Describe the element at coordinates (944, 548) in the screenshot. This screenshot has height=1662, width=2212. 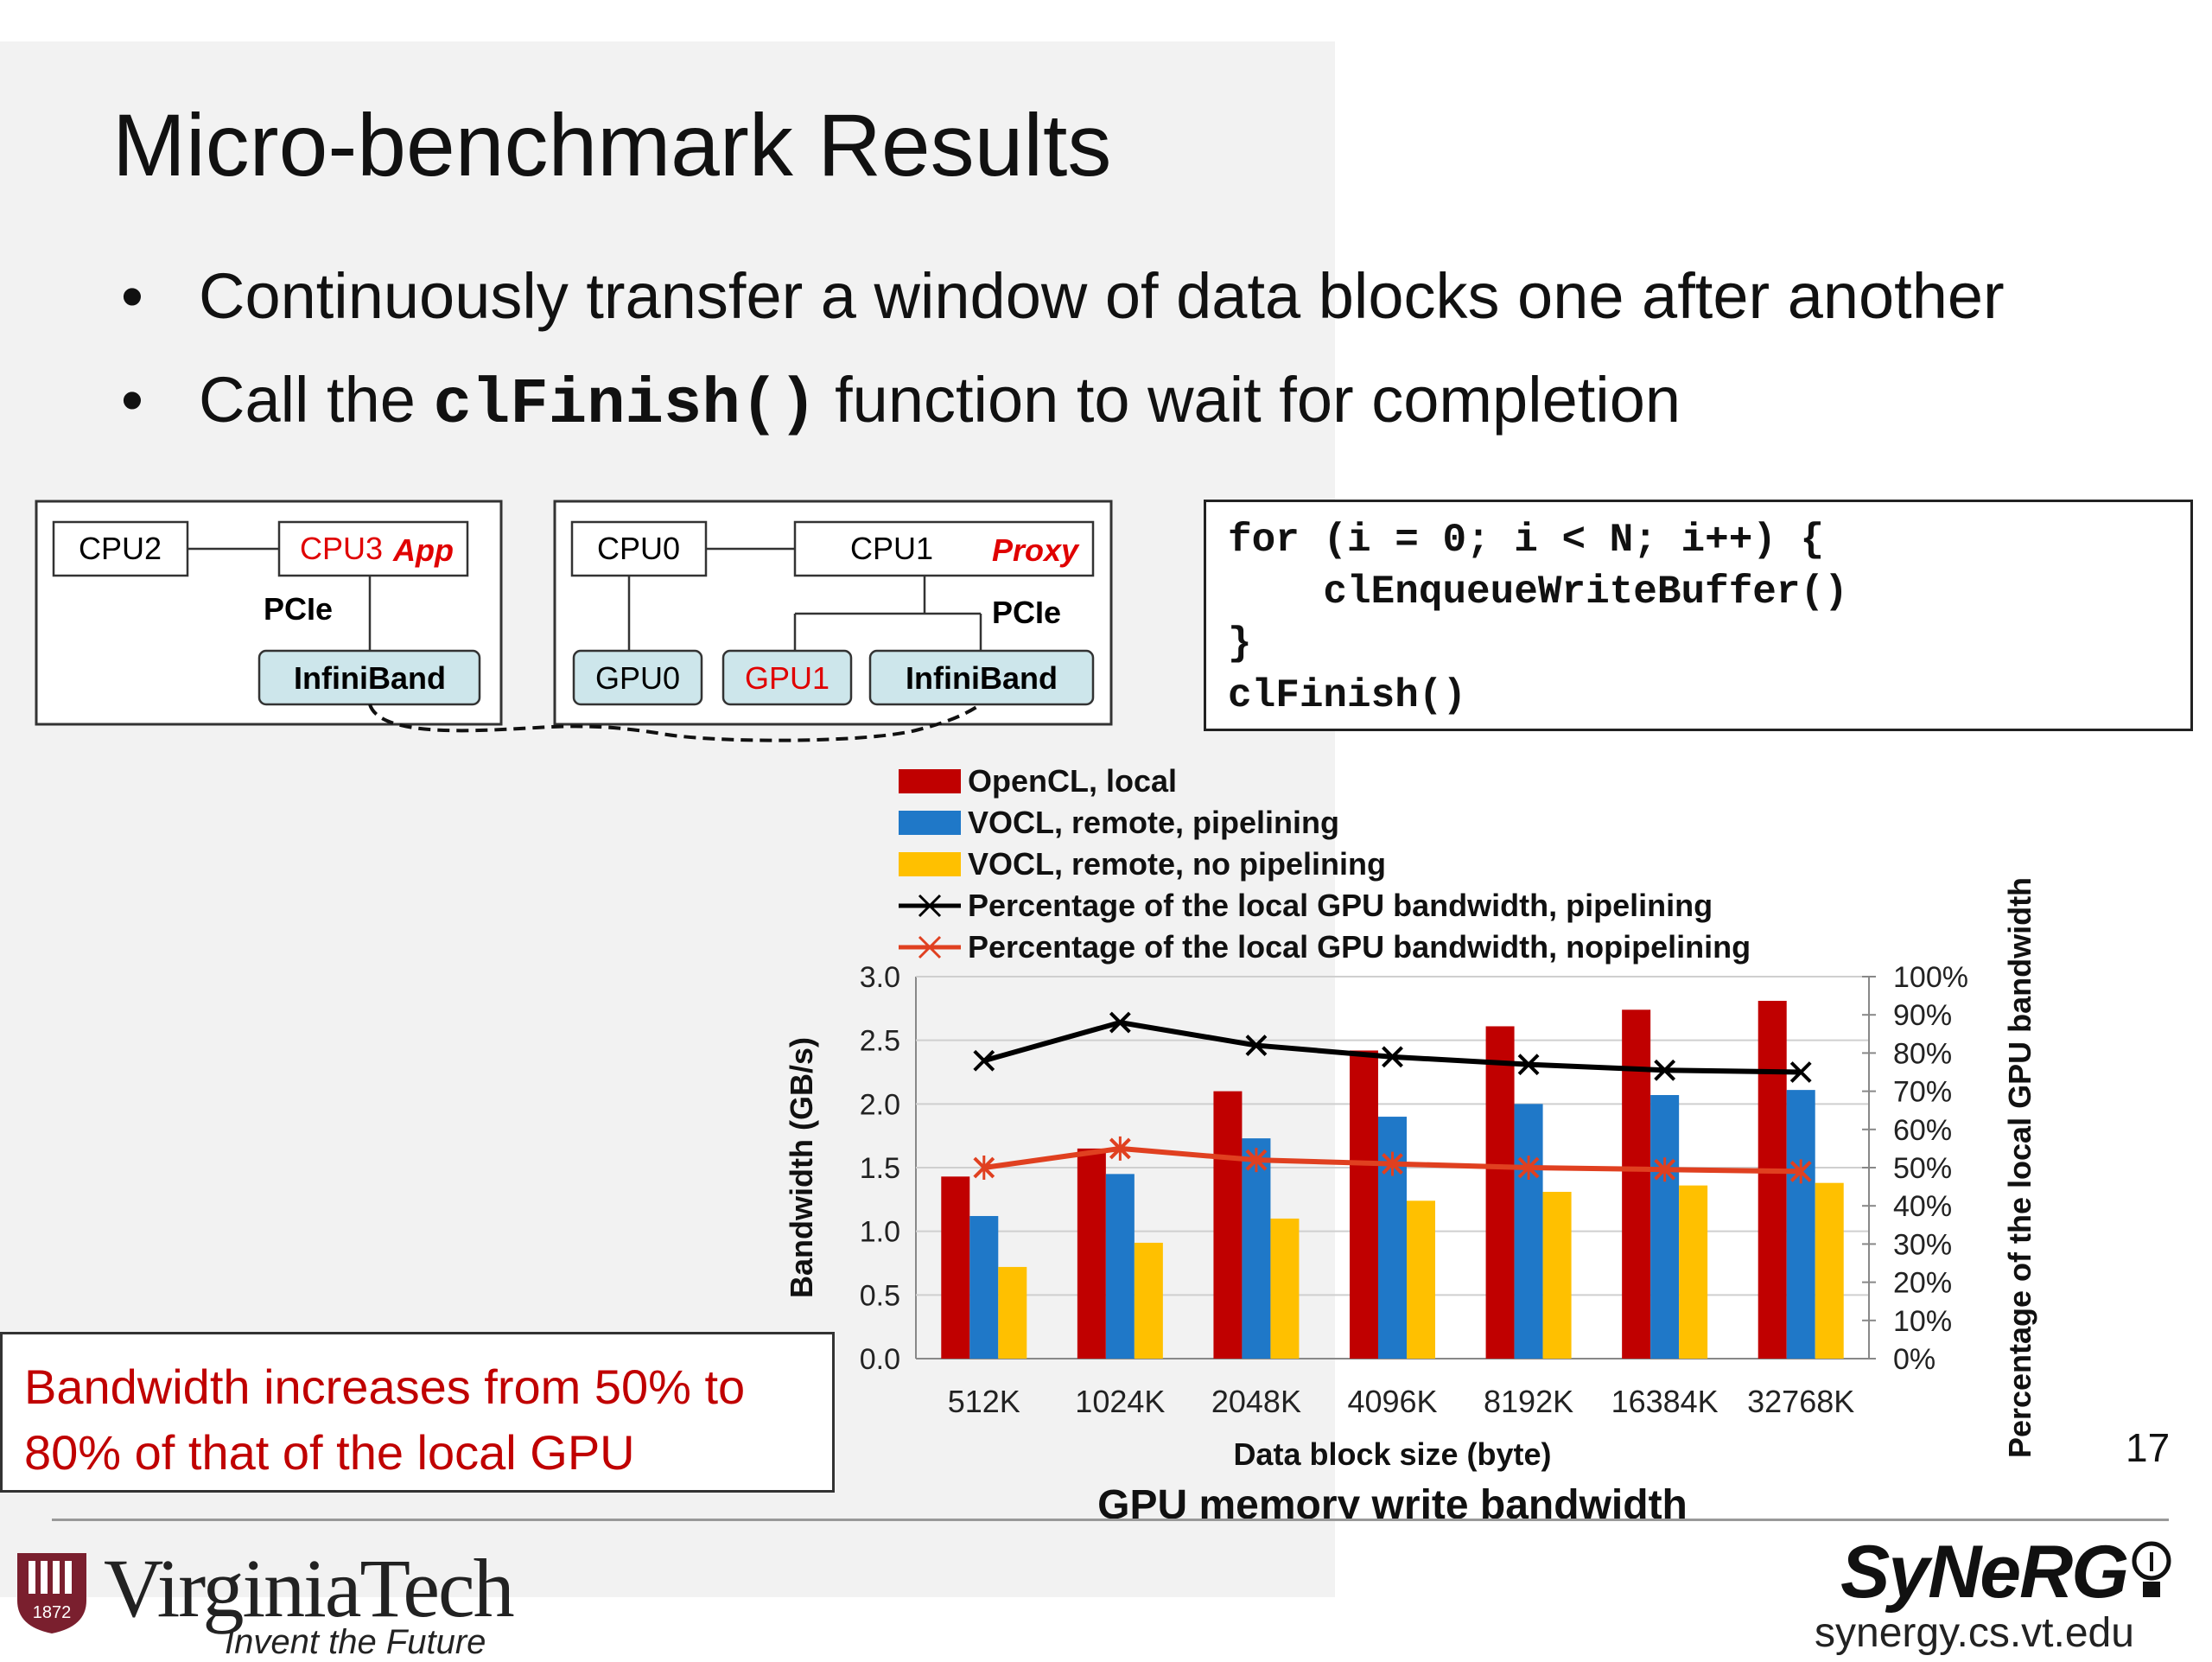
I see `cpu1-box` at that location.